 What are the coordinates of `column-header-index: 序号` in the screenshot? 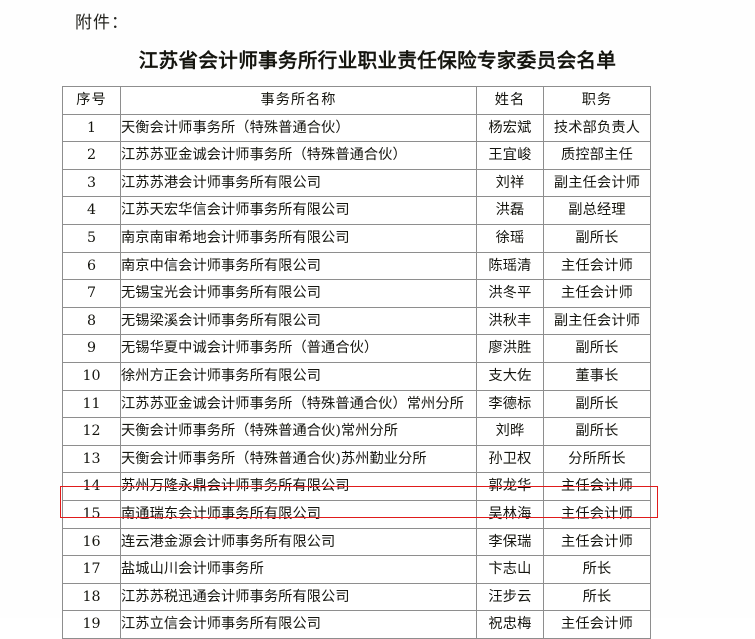 It's located at (91, 100).